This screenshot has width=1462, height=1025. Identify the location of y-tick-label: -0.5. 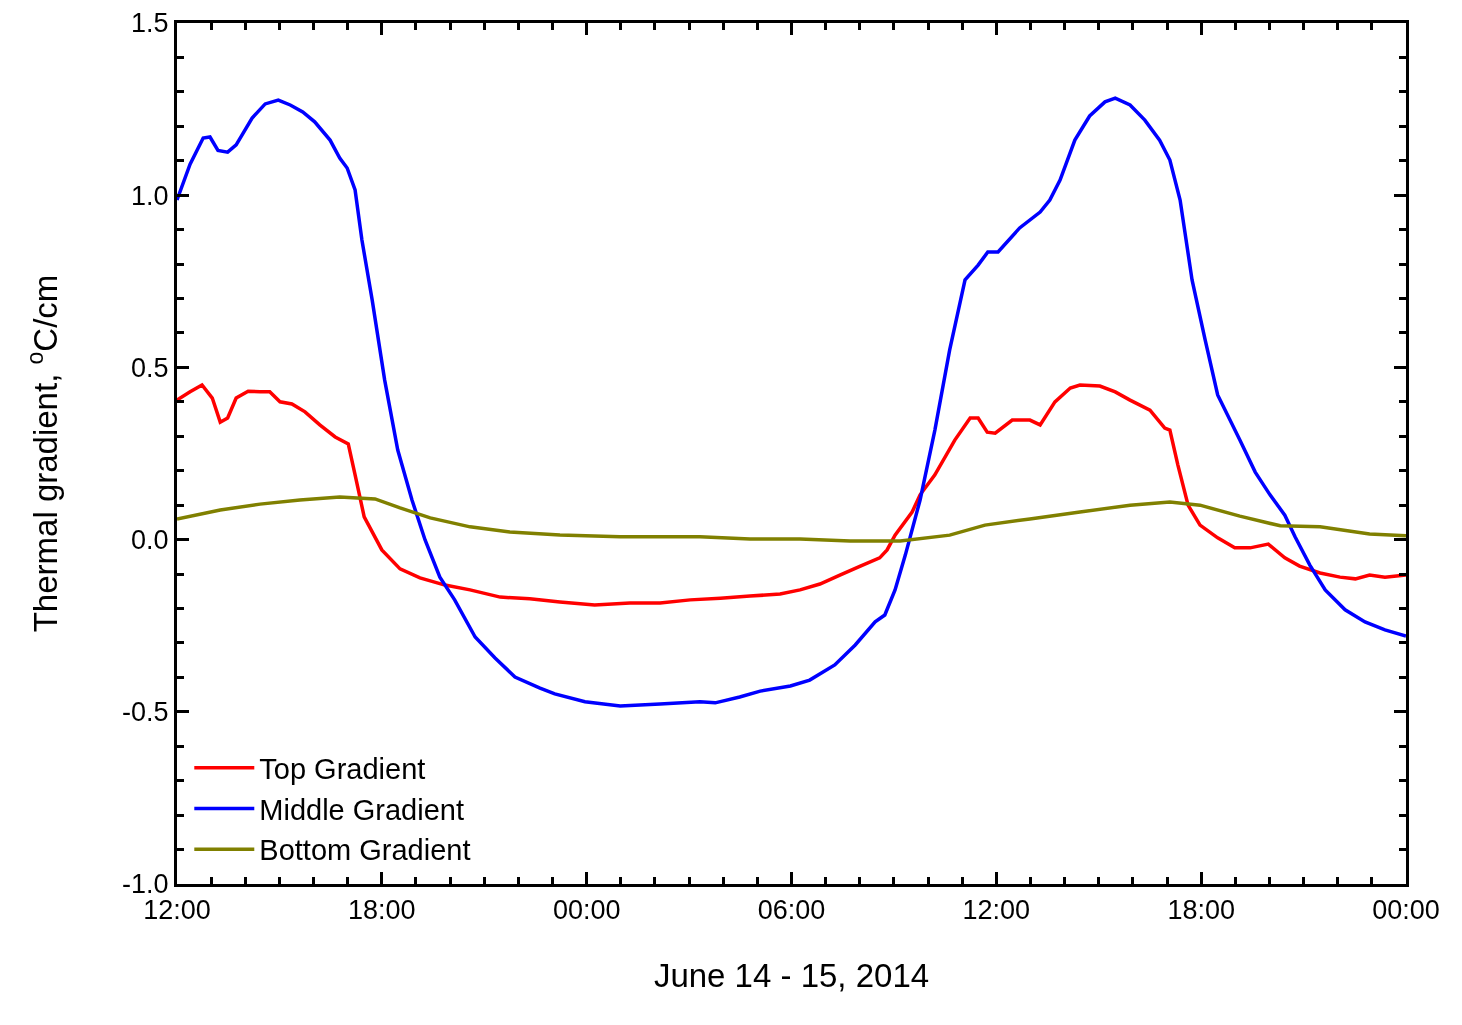
(145, 712).